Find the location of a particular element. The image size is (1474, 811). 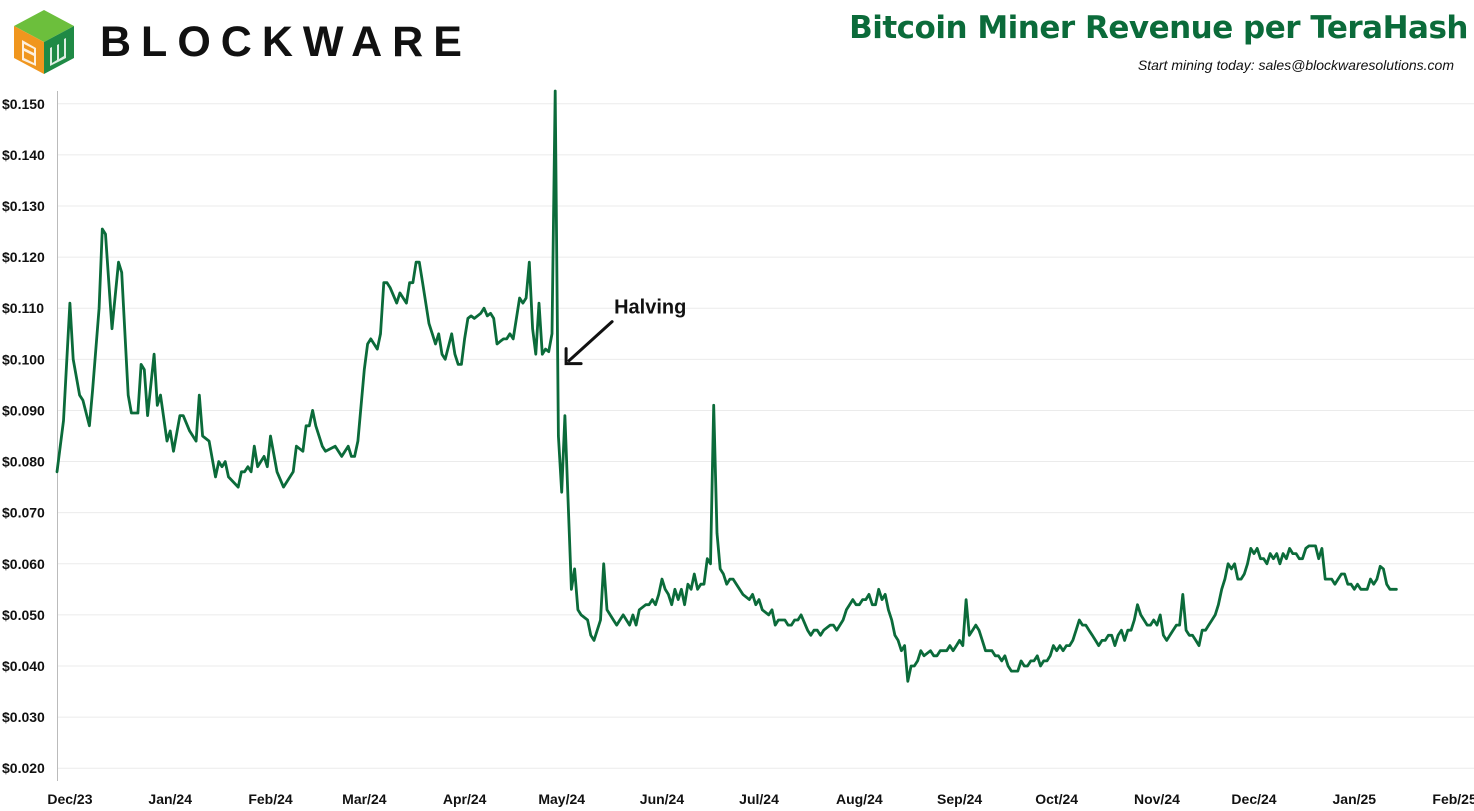

y-tick-label: $0.070 is located at coordinates (23, 513).